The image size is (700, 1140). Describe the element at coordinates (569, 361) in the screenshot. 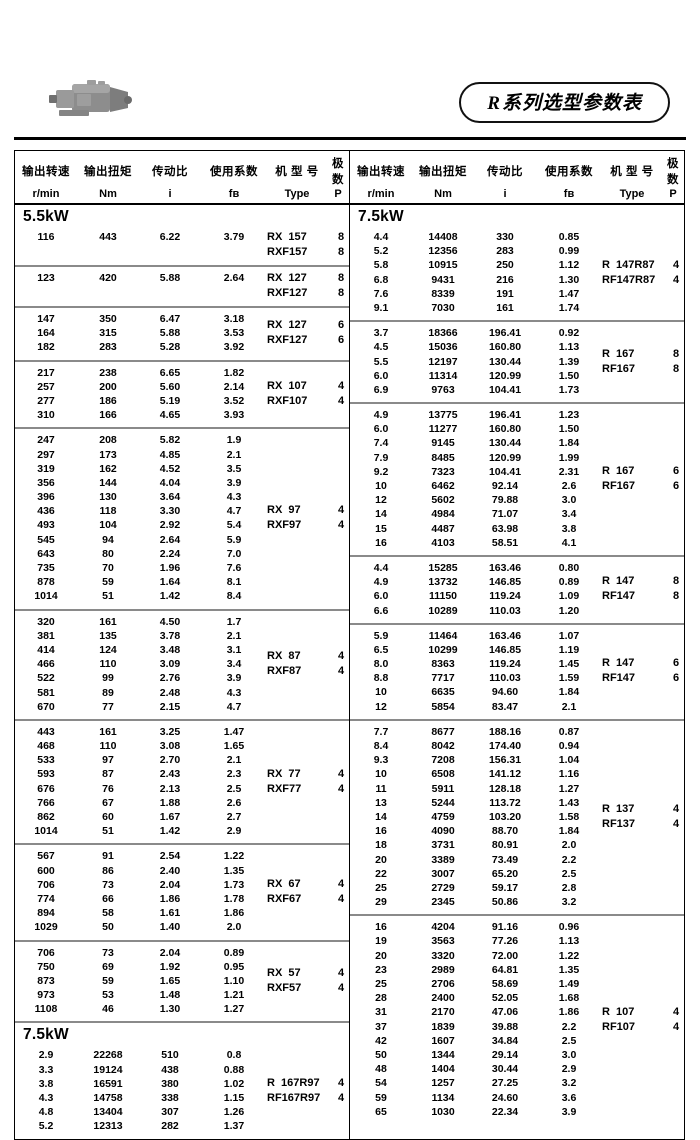

I see `value-column-3: 0.92 1.13 1.39 1.50 1.73` at that location.